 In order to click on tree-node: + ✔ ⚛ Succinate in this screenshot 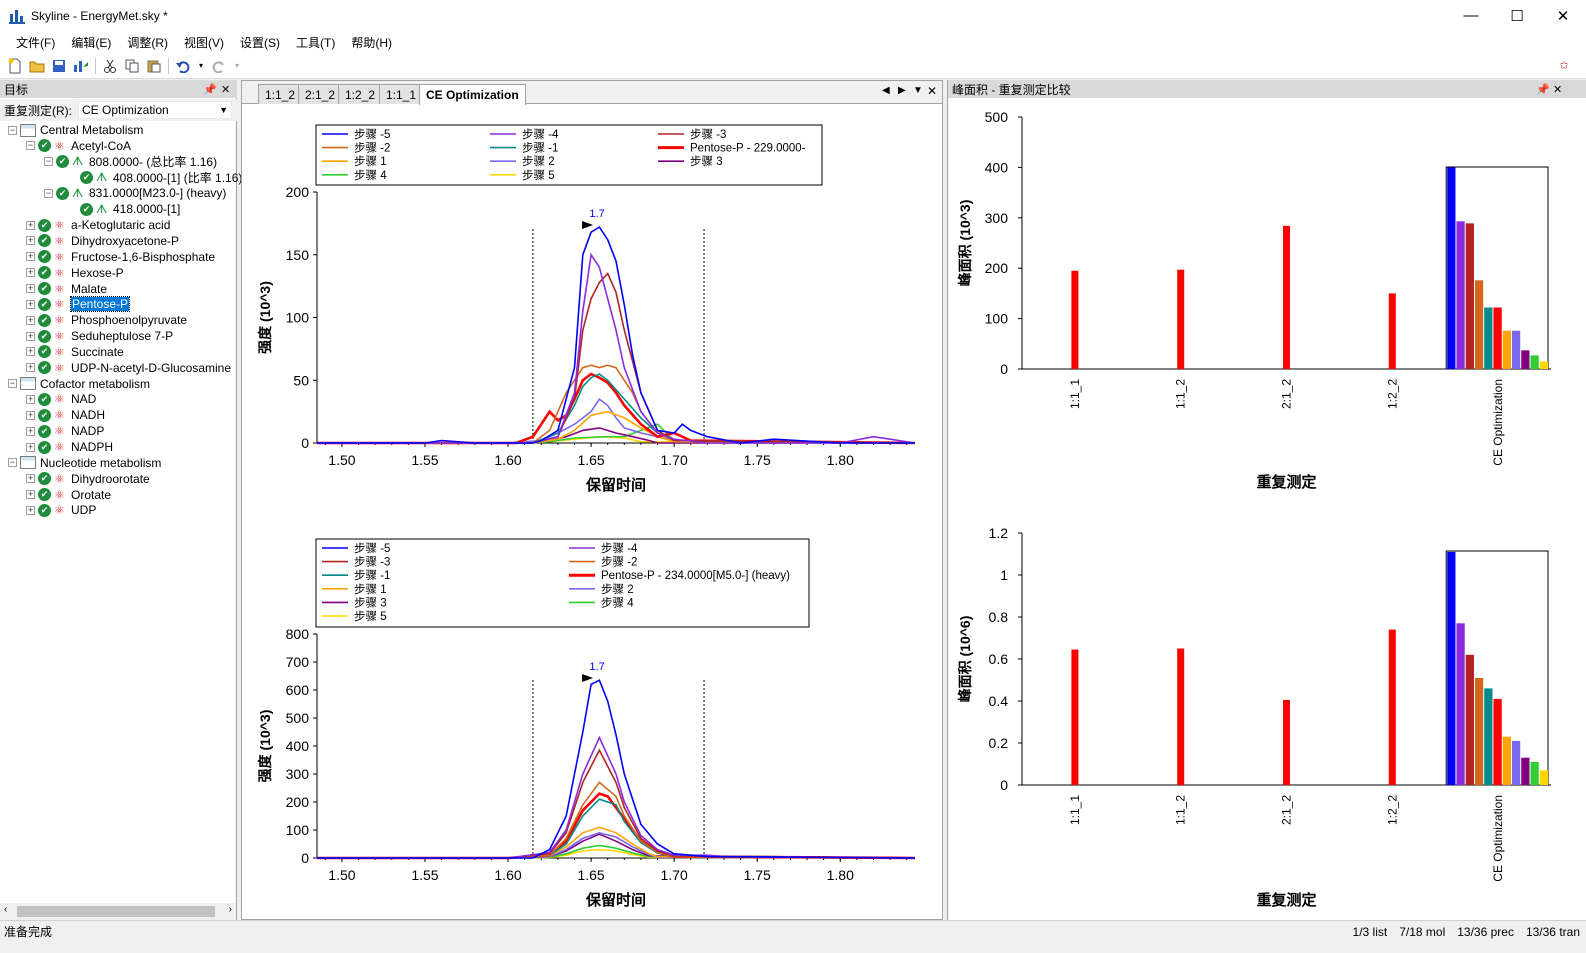, I will do `click(75, 352)`.